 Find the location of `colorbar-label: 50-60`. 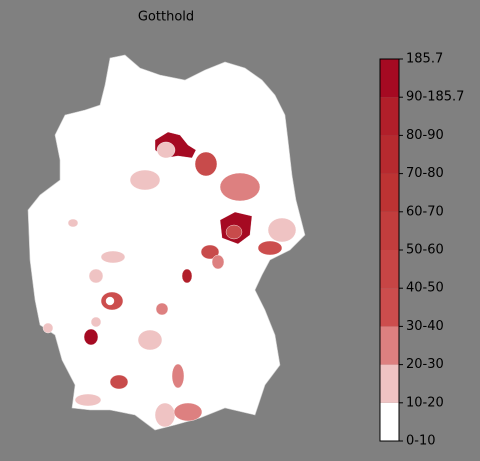

colorbar-label: 50-60 is located at coordinates (425, 250).